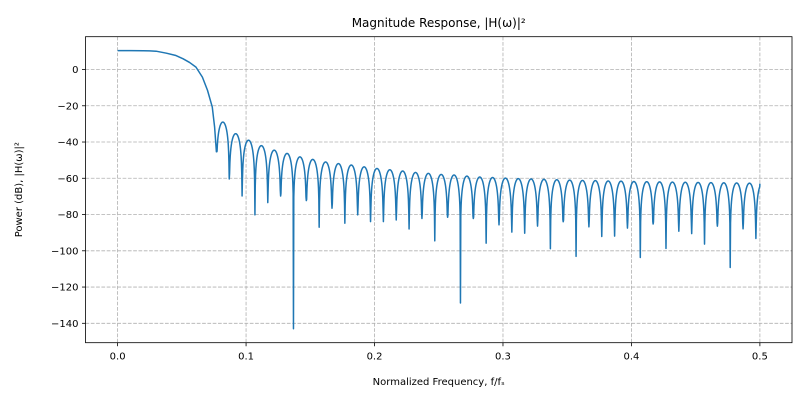 The image size is (800, 404). Describe the element at coordinates (75, 70) in the screenshot. I see `y-tick-label: 0` at that location.